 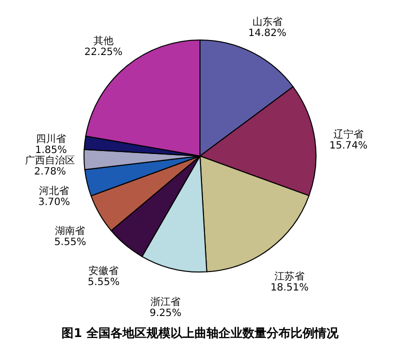 What do you see at coordinates (165, 302) in the screenshot?
I see `slice-label: 浙江省` at bounding box center [165, 302].